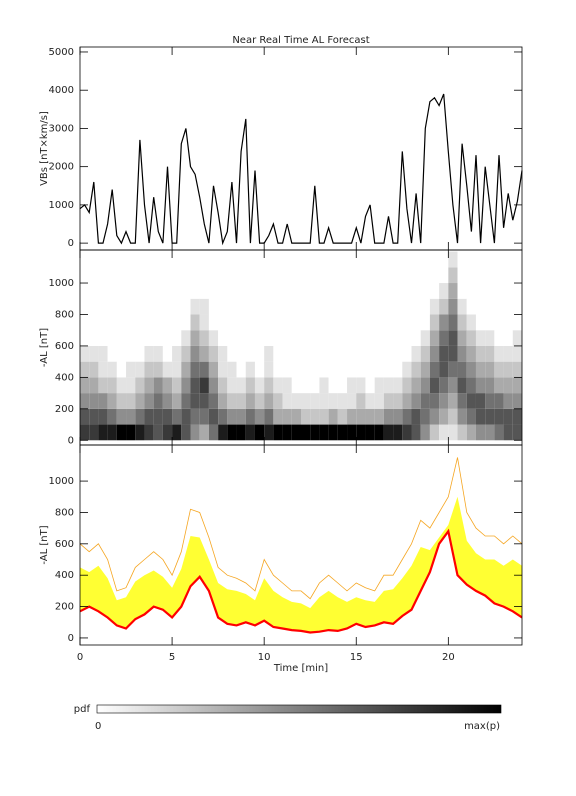  I want to click on y-axis-label: VBs [nT×km/s], so click(44, 148).